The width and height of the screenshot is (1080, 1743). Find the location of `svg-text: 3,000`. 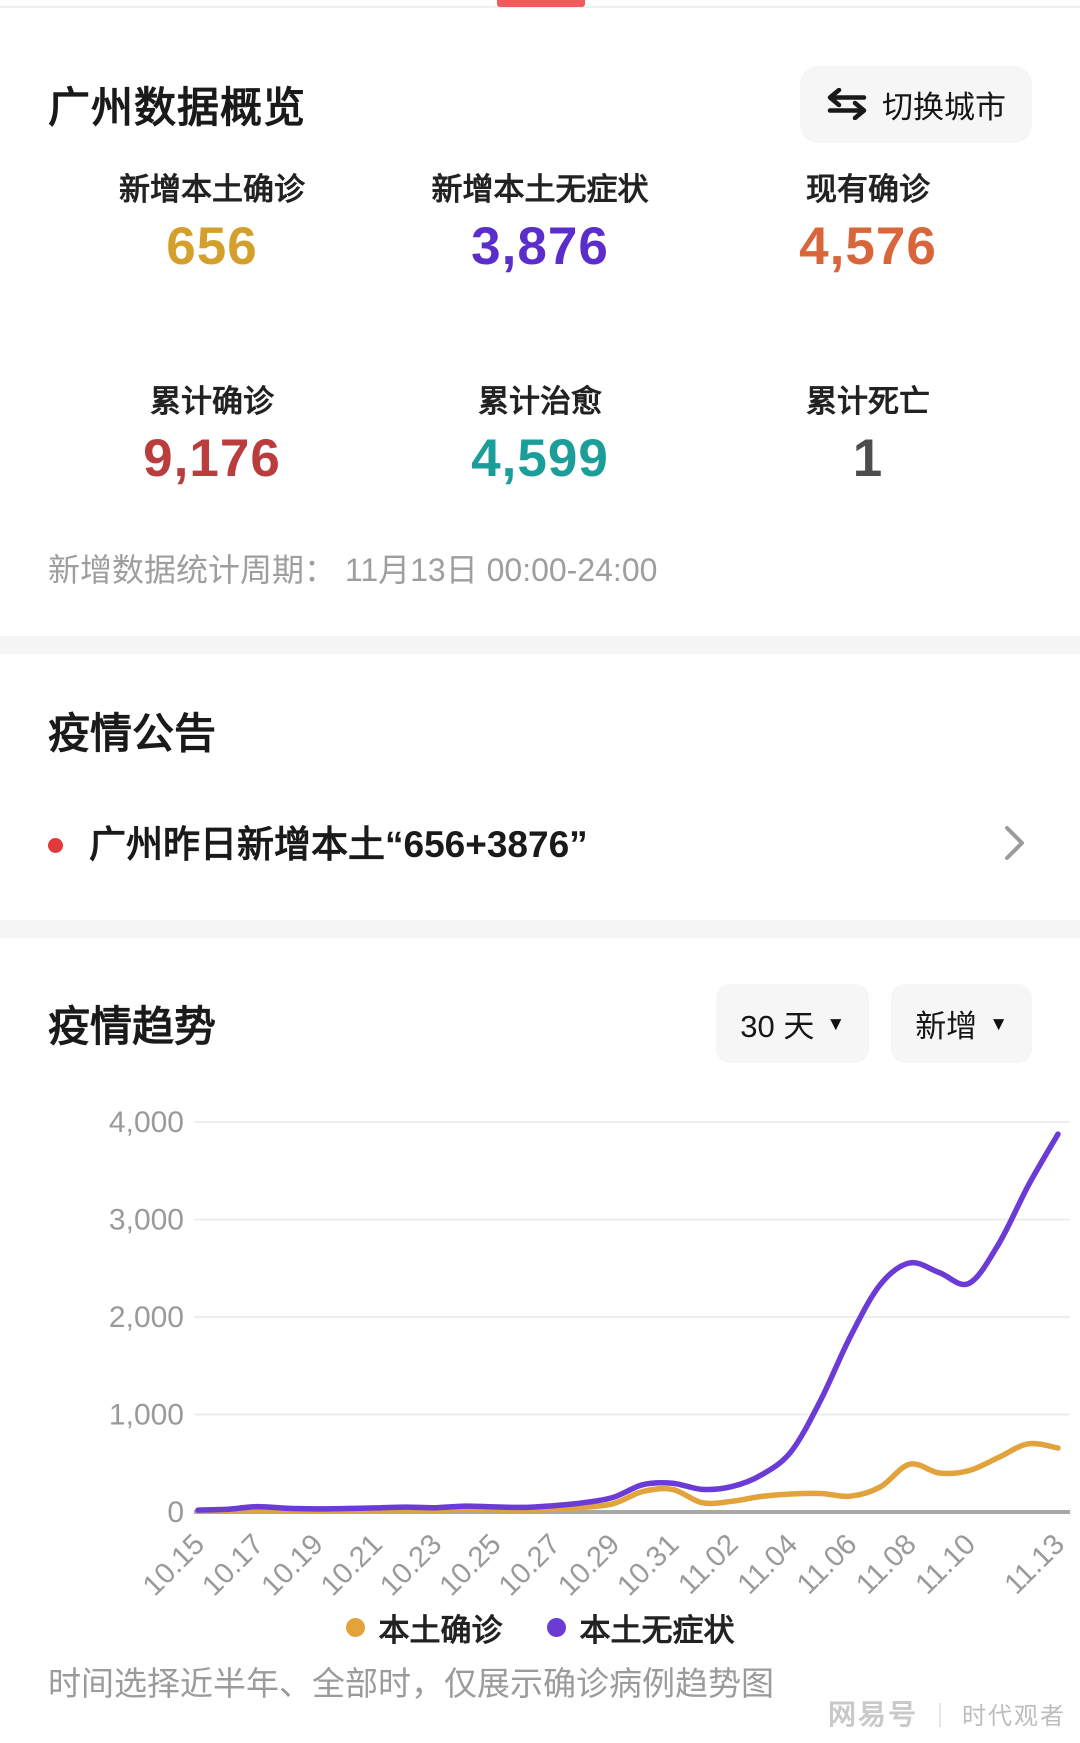

svg-text: 3,000 is located at coordinates (146, 1220).